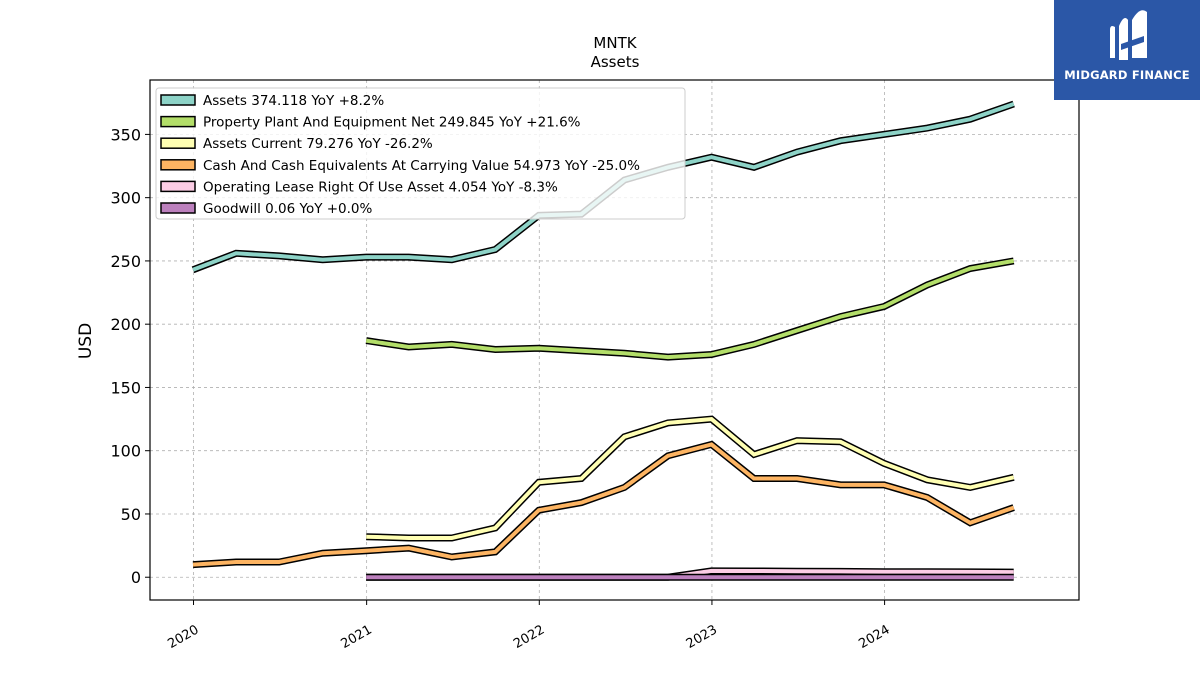 This screenshot has height=675, width=1200. What do you see at coordinates (615, 62) in the screenshot?
I see `chart-title: Assets` at bounding box center [615, 62].